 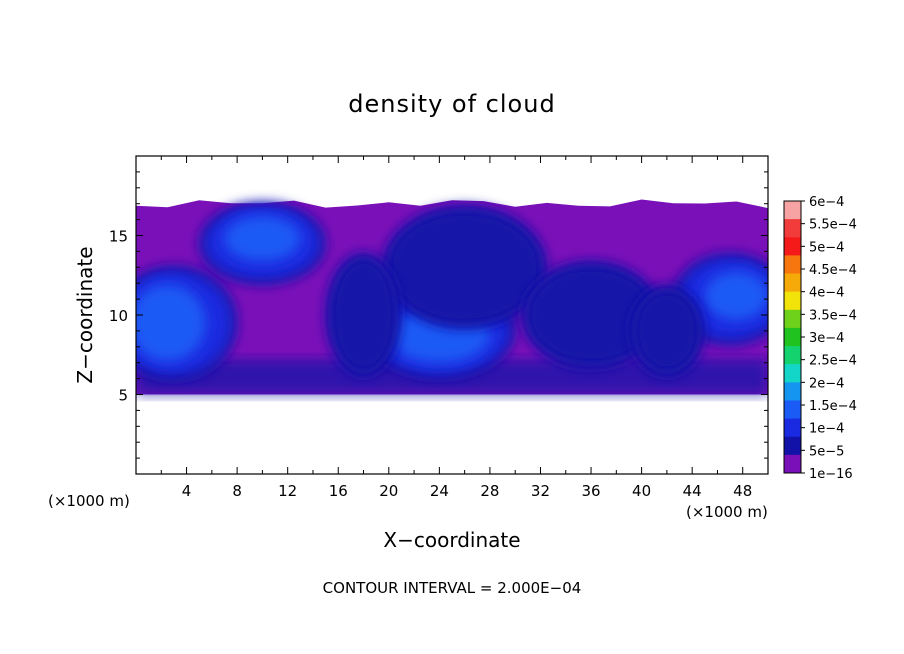 What do you see at coordinates (833, 406) in the screenshot?
I see `colorbar-label: 1.5e−4` at bounding box center [833, 406].